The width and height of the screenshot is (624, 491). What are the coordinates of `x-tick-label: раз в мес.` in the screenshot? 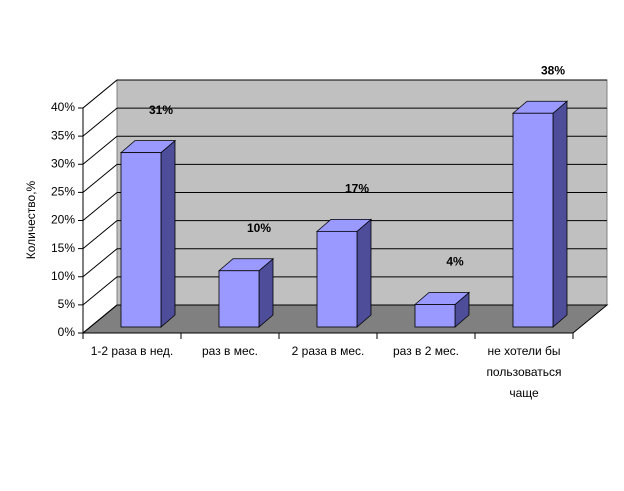 It's located at (229, 351).